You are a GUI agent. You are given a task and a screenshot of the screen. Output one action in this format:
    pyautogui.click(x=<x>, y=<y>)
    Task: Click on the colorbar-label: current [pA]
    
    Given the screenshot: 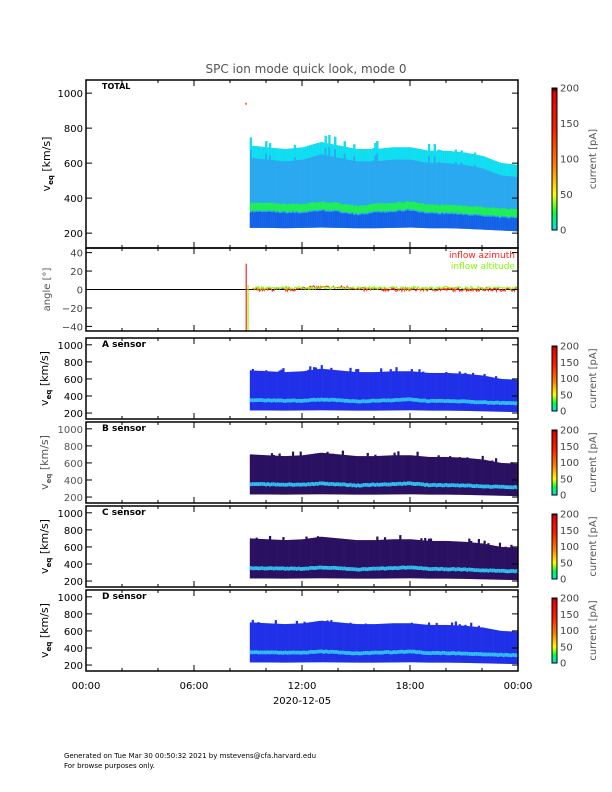 What is the action you would take?
    pyautogui.click(x=593, y=546)
    